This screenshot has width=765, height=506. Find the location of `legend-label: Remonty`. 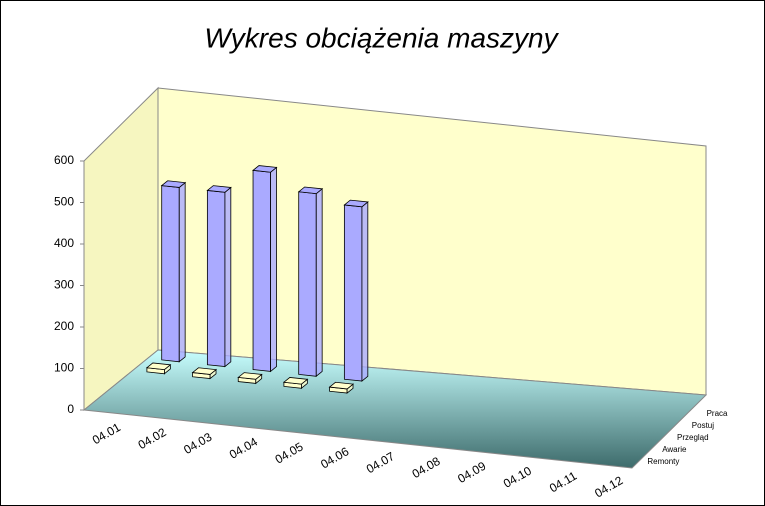

legend-label: Remonty is located at coordinates (663, 461).